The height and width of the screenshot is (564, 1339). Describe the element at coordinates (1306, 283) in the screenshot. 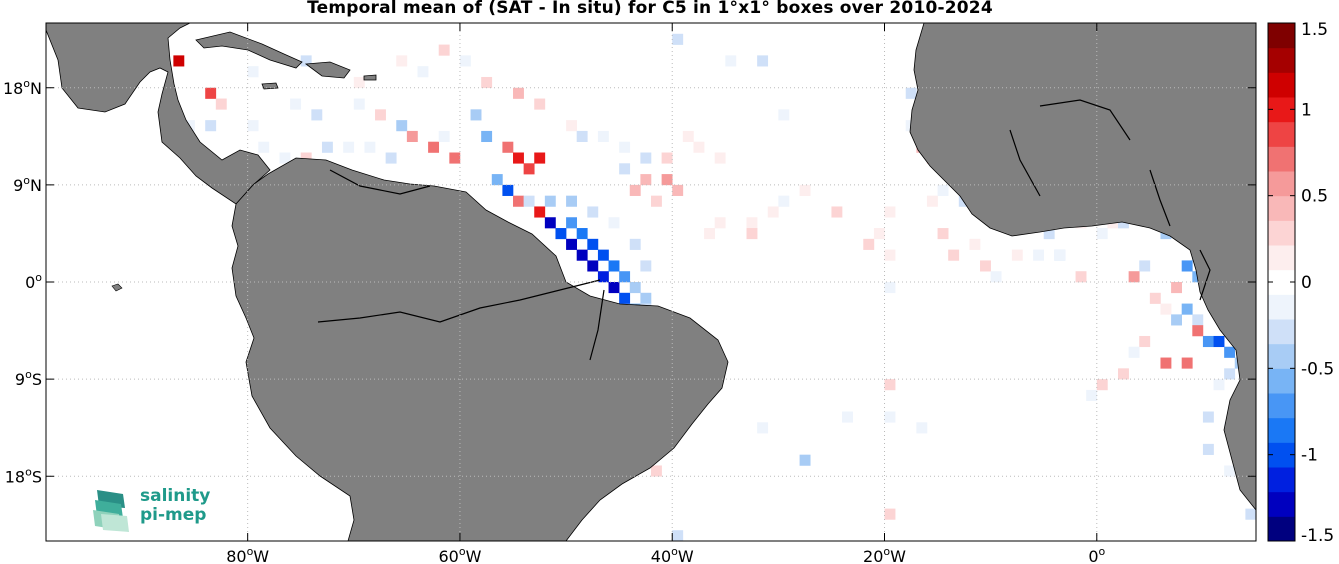

I see `colorbar-tick-label: 0` at that location.